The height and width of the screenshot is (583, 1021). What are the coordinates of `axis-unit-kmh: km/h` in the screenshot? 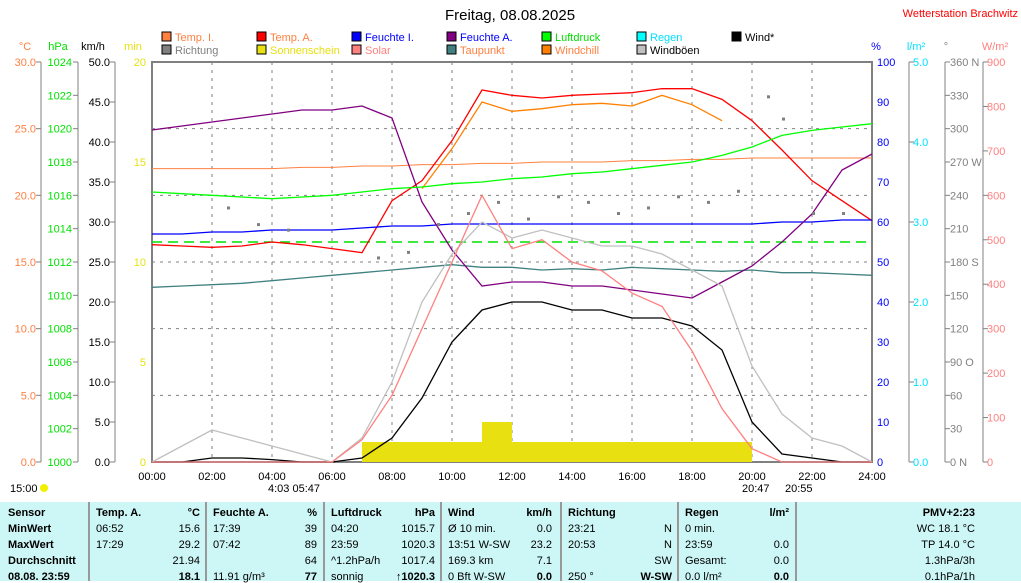 It's located at (93, 47).